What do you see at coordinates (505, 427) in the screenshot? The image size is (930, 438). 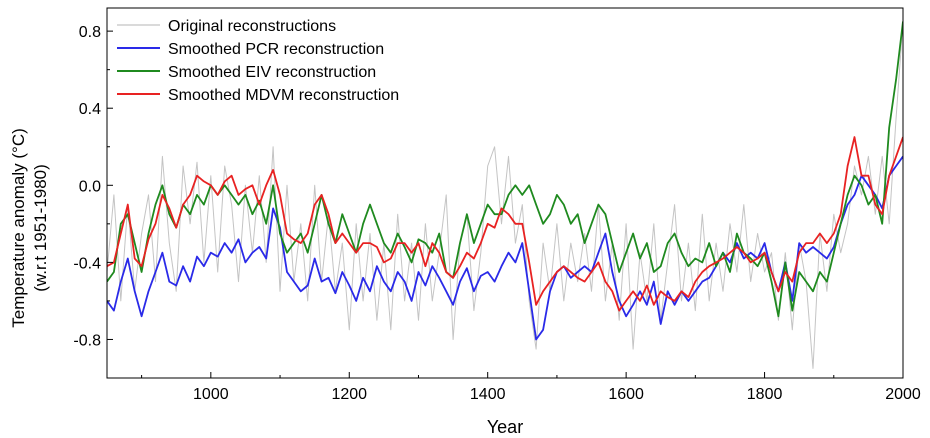 I see `x-axis-label: Year` at bounding box center [505, 427].